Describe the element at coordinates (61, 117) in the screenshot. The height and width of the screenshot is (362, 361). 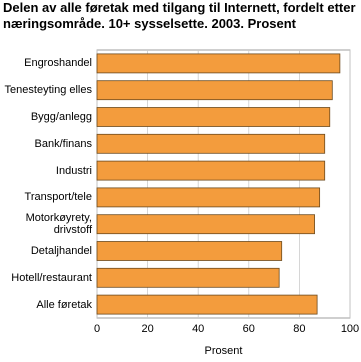
I see `y-tick-label: Bygg/anlegg` at that location.